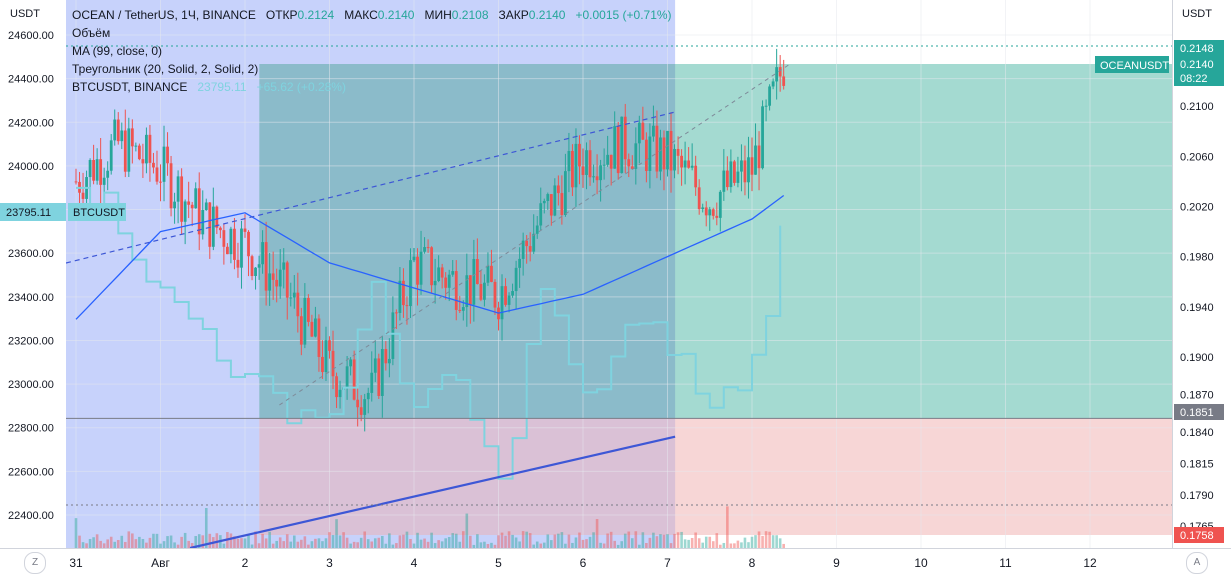 The image size is (1231, 586). What do you see at coordinates (245, 563) in the screenshot?
I see `time-axis-tick: 2` at bounding box center [245, 563].